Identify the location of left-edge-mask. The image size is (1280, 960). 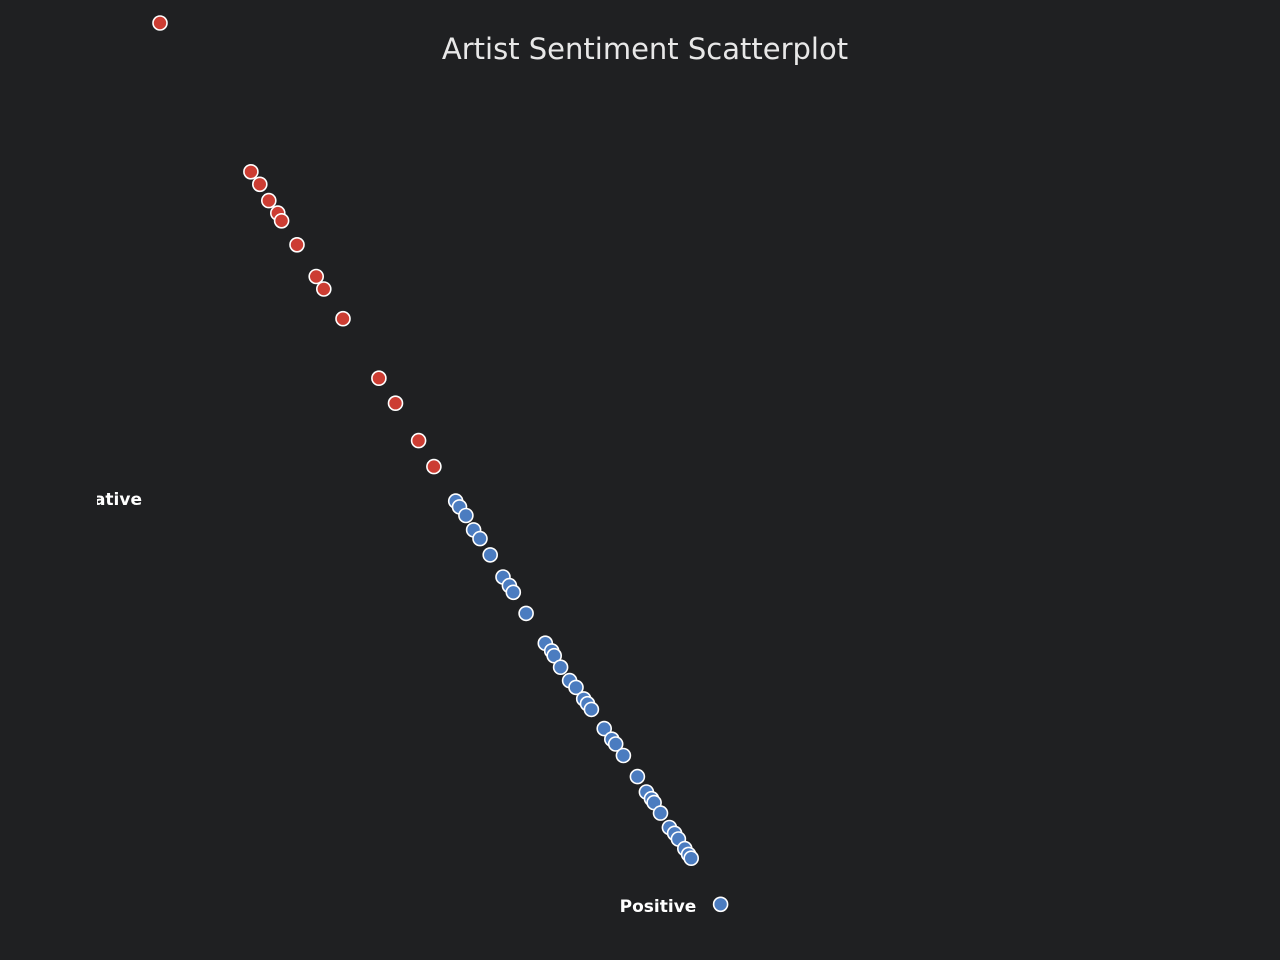
(48, 495).